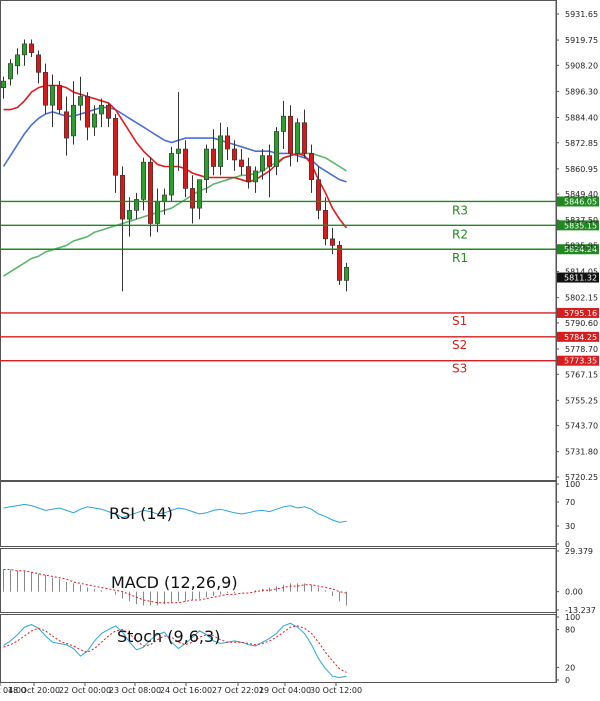  I want to click on price-tick-label: 5849.40, so click(581, 194).